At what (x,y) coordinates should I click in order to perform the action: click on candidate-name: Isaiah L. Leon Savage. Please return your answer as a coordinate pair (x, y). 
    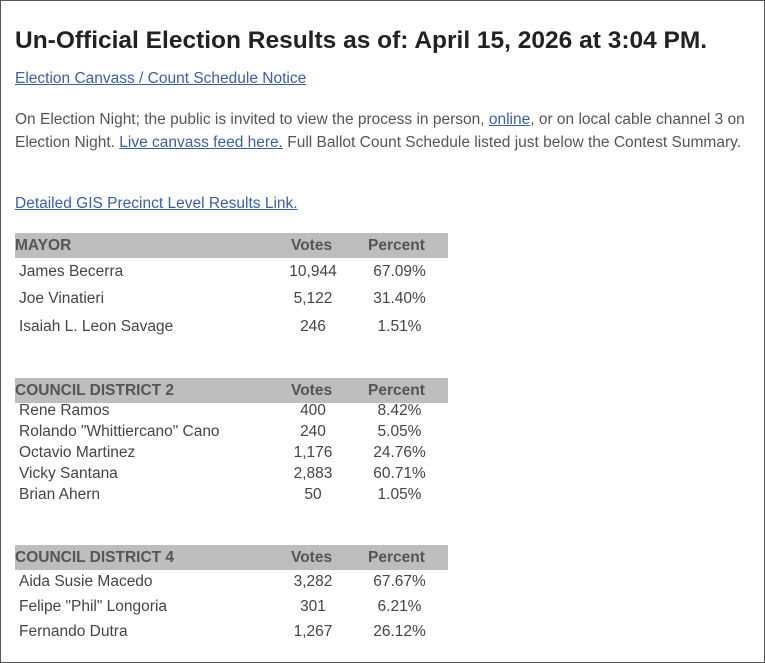
    Looking at the image, I should click on (96, 326).